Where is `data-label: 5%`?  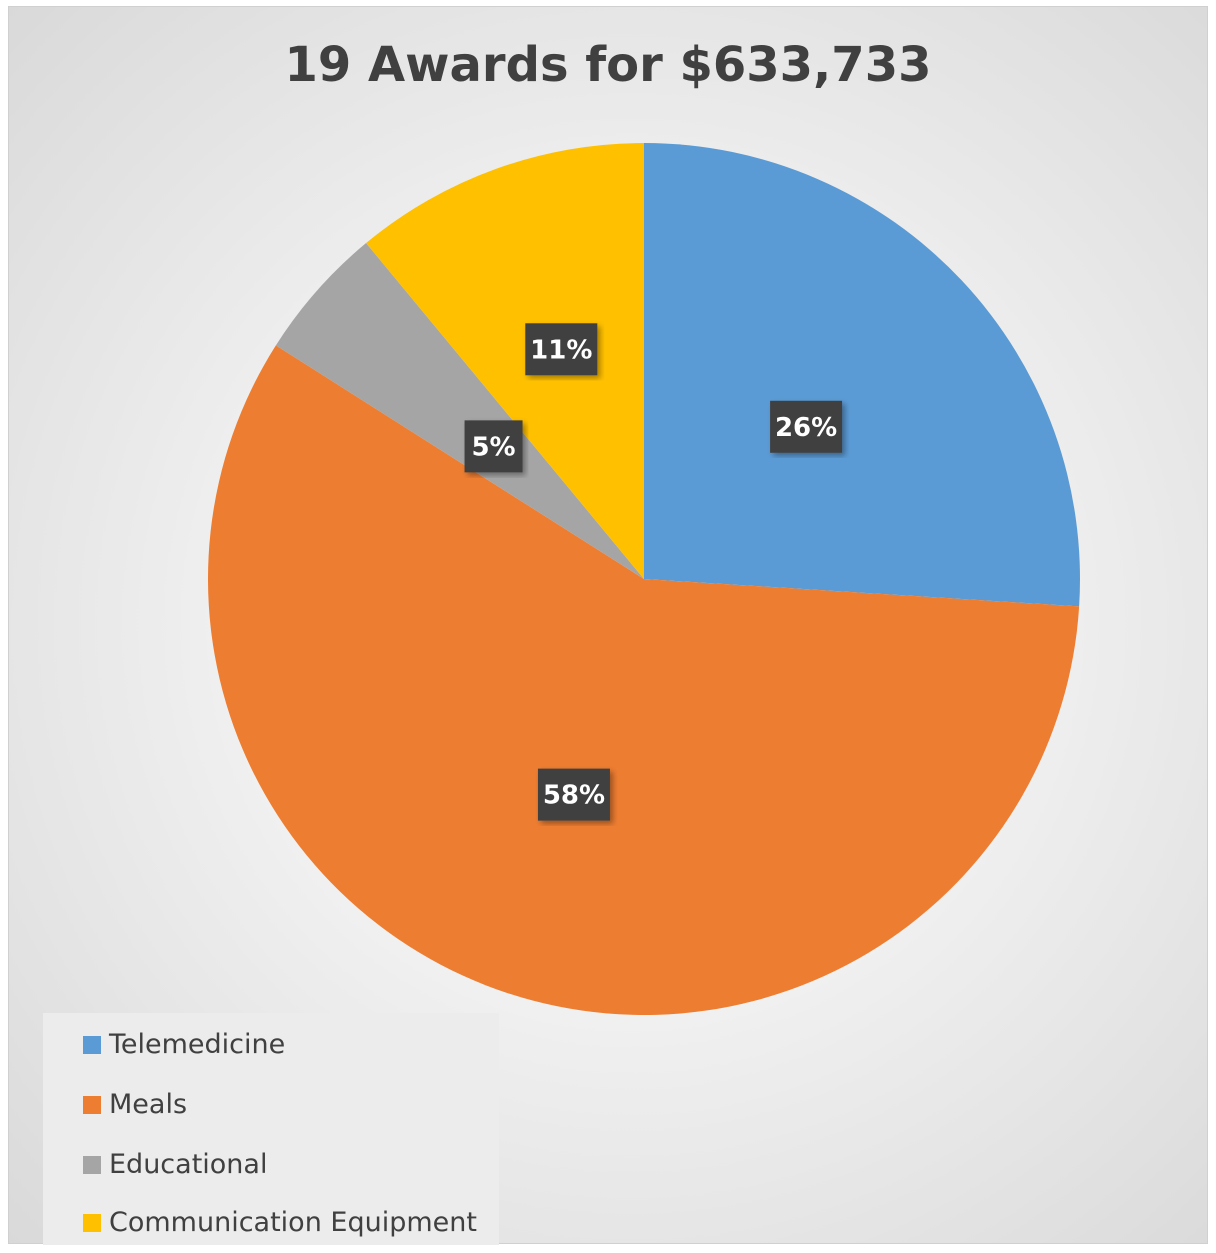 data-label: 5% is located at coordinates (493, 446).